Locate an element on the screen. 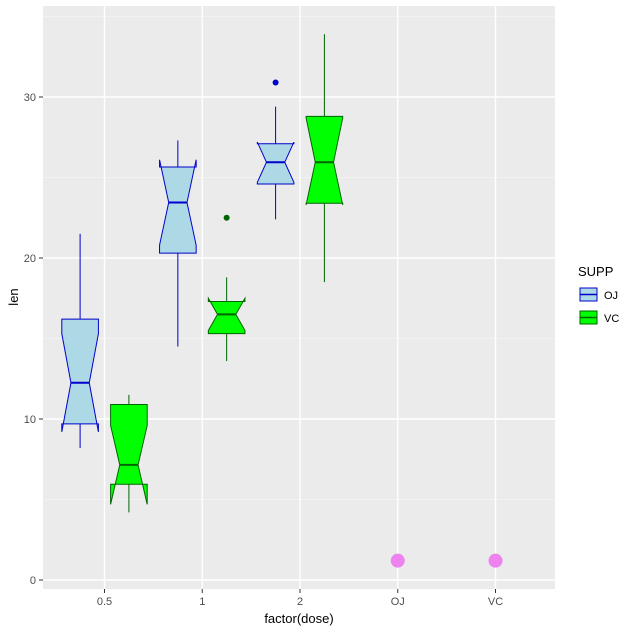  x-tick-labels: 0.5 1 2 OJ VC is located at coordinates (300, 602).